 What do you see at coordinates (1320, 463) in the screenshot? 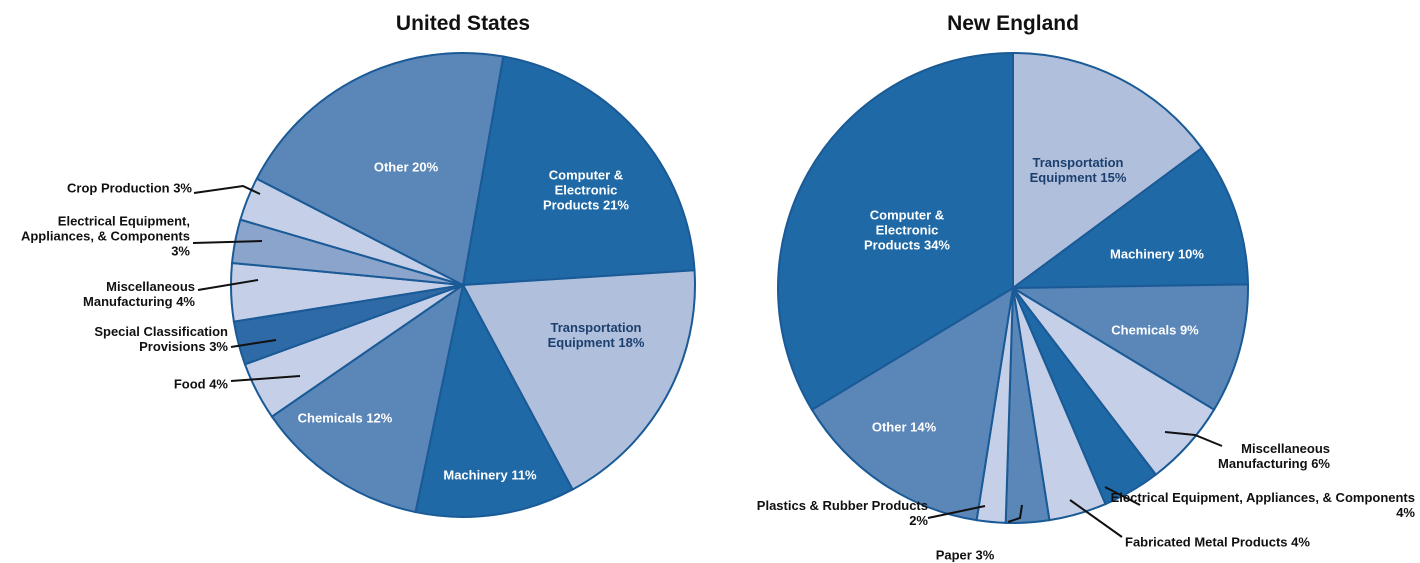
I see `value-label: 6%` at bounding box center [1320, 463].